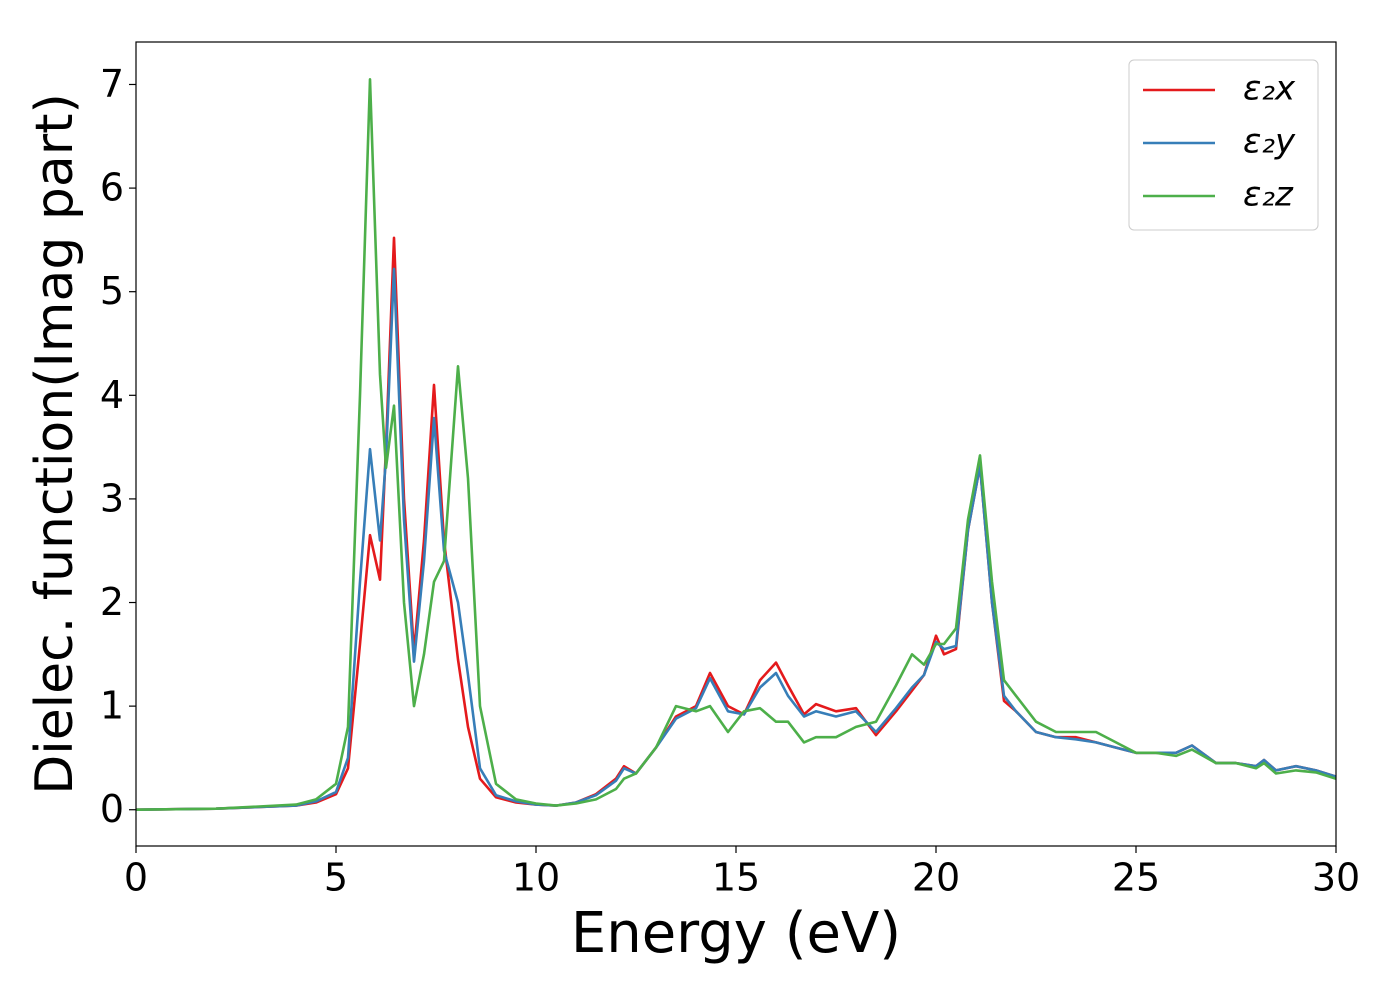  Describe the element at coordinates (1136, 878) in the screenshot. I see `x-tick-label: 25` at that location.